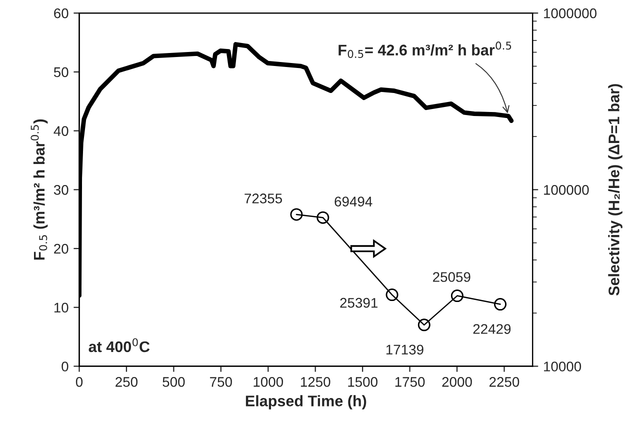 This screenshot has width=634, height=436. I want to click on x-tick-label: 0, so click(79, 382).